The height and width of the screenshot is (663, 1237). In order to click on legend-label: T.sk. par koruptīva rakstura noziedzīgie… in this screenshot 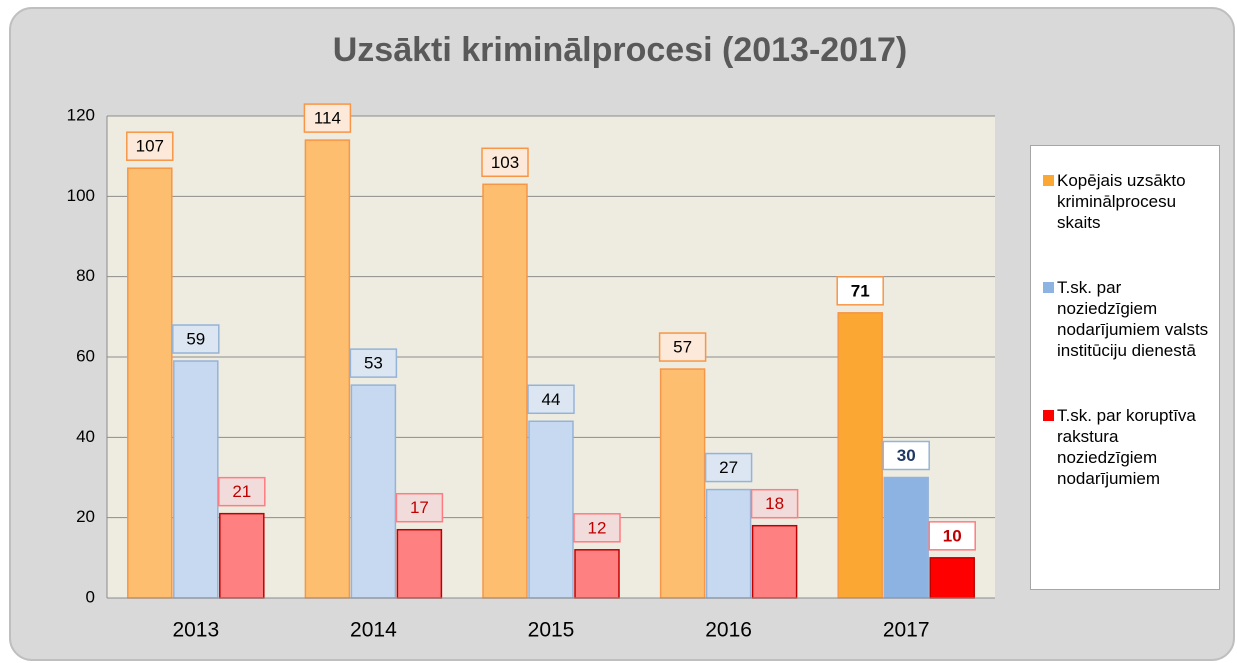, I will do `click(1126, 447)`.